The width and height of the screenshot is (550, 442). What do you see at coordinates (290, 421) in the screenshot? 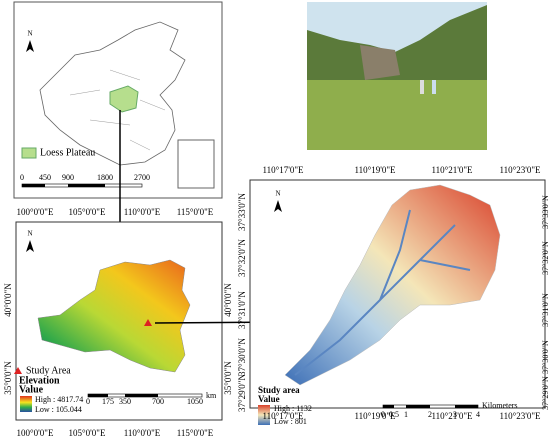
I see `legend-low: Low : 801` at bounding box center [290, 421].